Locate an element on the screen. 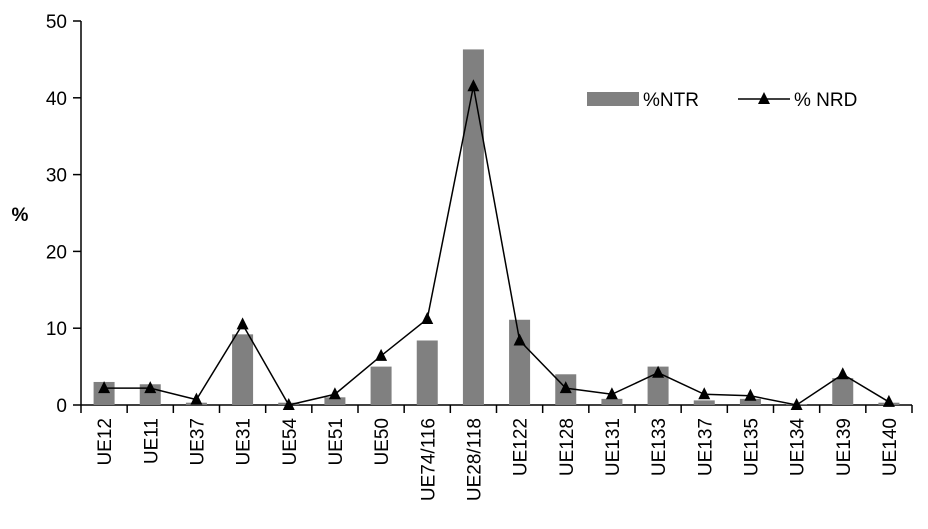 The height and width of the screenshot is (529, 928). x-tick-label: UE140 is located at coordinates (890, 447).